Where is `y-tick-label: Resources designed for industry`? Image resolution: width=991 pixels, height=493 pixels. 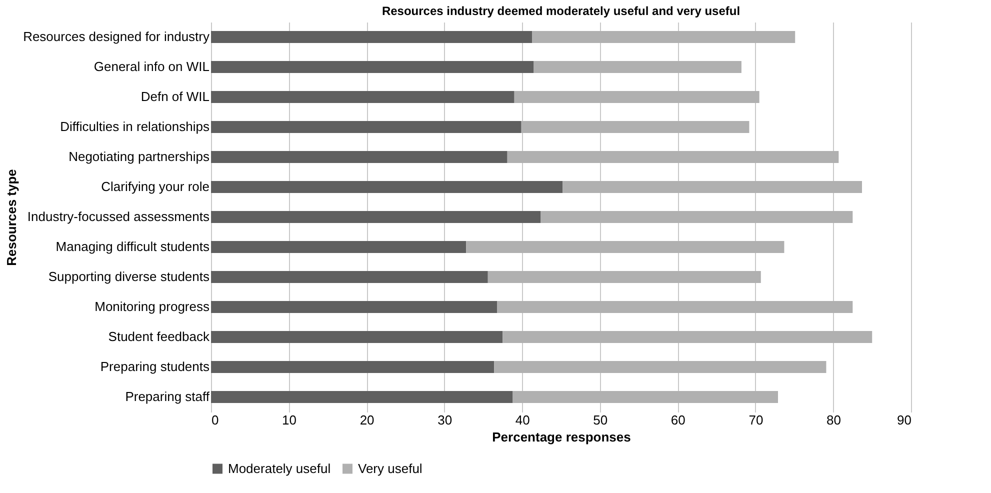
y-tick-label: Resources designed for industry is located at coordinates (116, 36).